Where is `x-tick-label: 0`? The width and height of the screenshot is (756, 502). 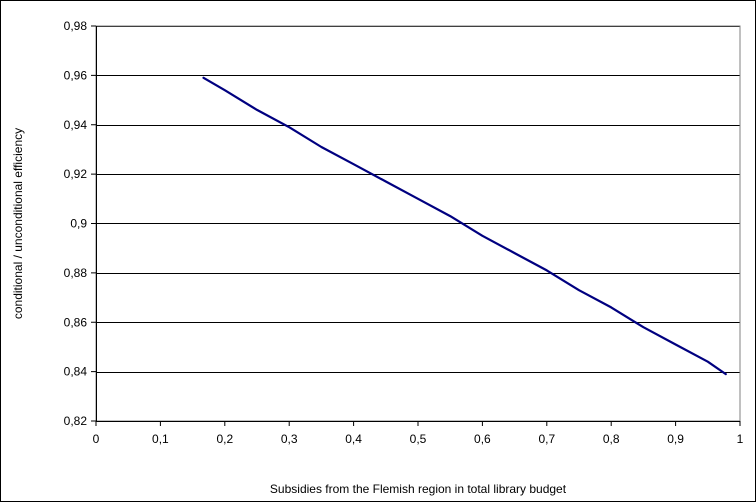
x-tick-label: 0 is located at coordinates (96, 439).